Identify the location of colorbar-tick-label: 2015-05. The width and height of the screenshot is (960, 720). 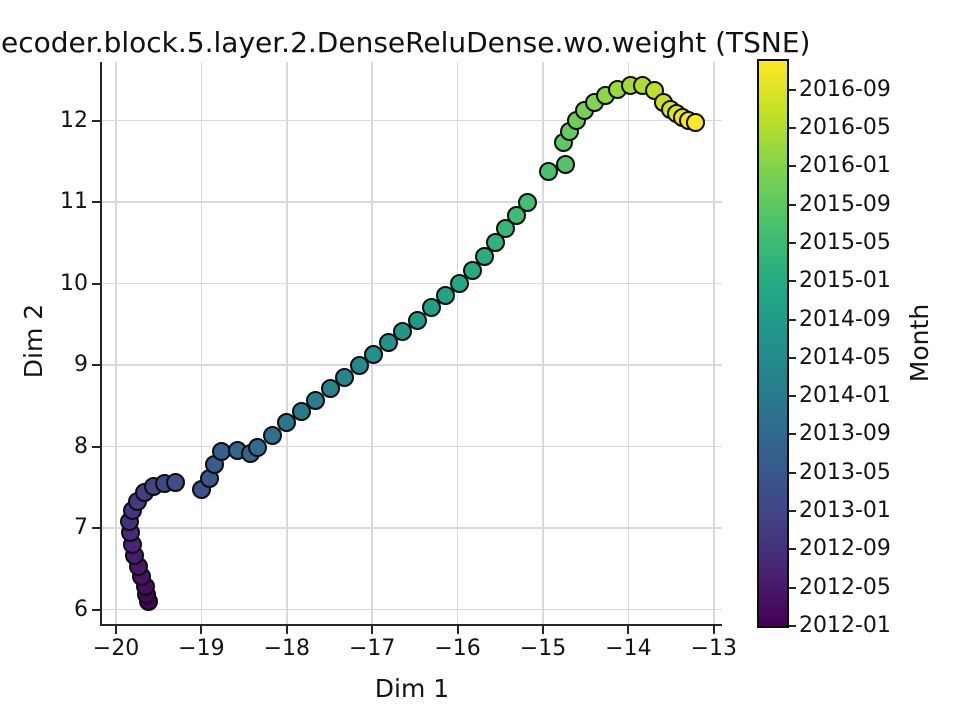
(845, 242).